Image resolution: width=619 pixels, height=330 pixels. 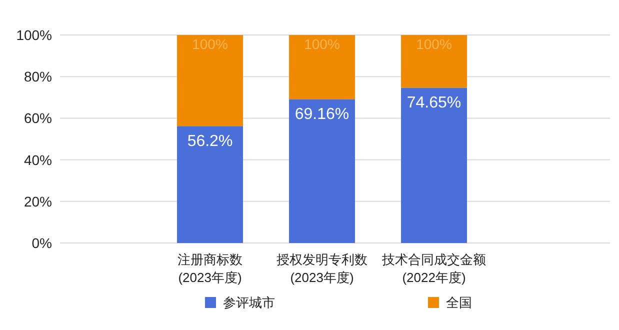 What do you see at coordinates (249, 302) in the screenshot?
I see `legend-label: 参评城市` at bounding box center [249, 302].